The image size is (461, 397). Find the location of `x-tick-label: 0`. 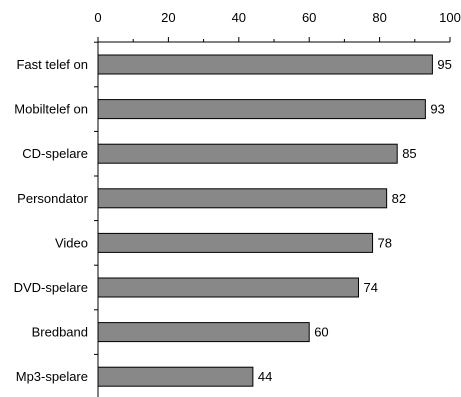

x-tick-label: 0 is located at coordinates (97, 17).